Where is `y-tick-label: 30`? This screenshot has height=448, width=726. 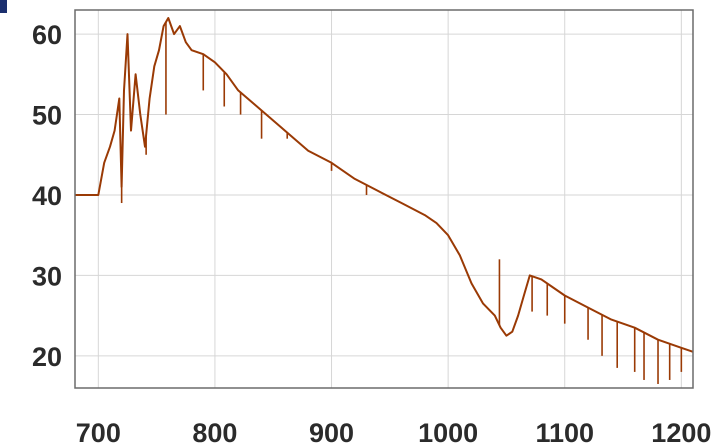 y-tick-label: 30 is located at coordinates (47, 276).